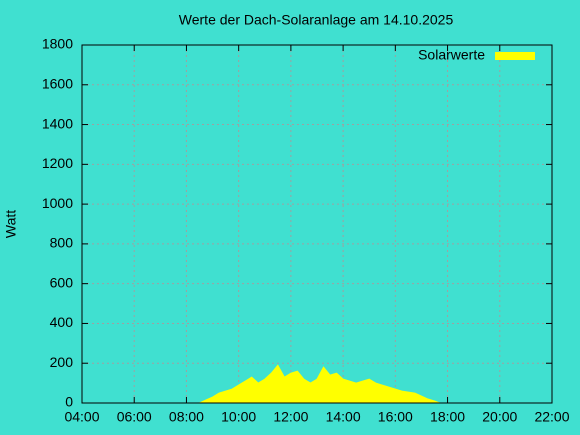  I want to click on area, so click(319, 384).